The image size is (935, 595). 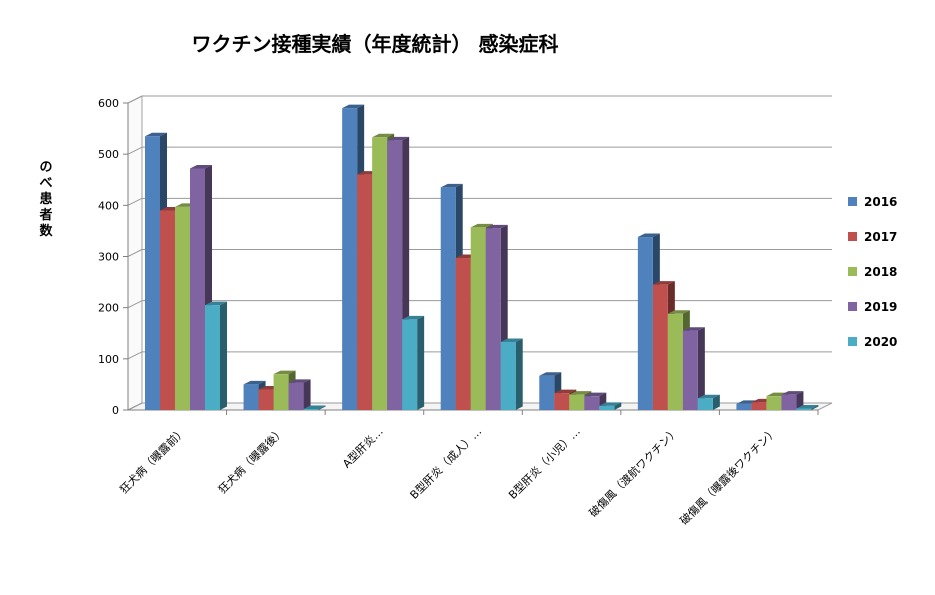 What do you see at coordinates (108, 257) in the screenshot?
I see `y-tick-label: 300` at bounding box center [108, 257].